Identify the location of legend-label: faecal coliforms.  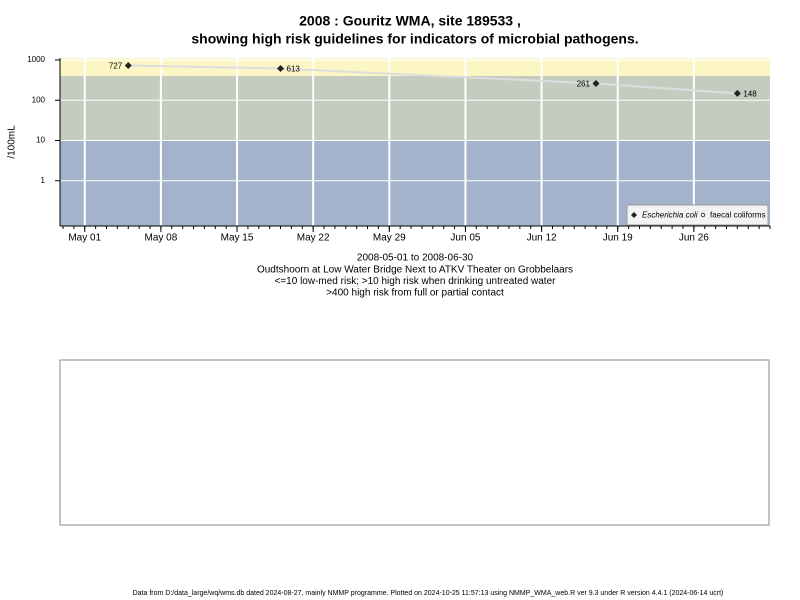
(738, 215).